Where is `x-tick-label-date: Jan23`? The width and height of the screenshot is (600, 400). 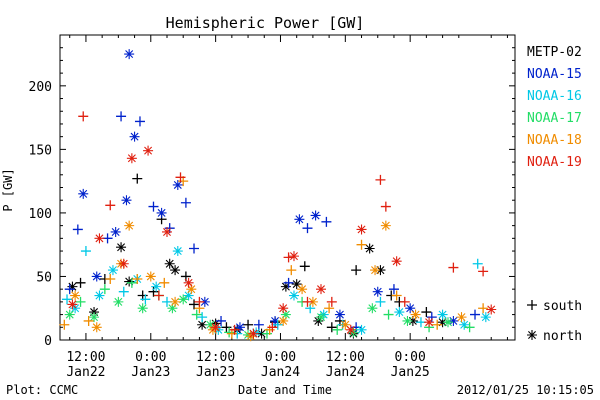
x-tick-label-date: Jan23 is located at coordinates (215, 372).